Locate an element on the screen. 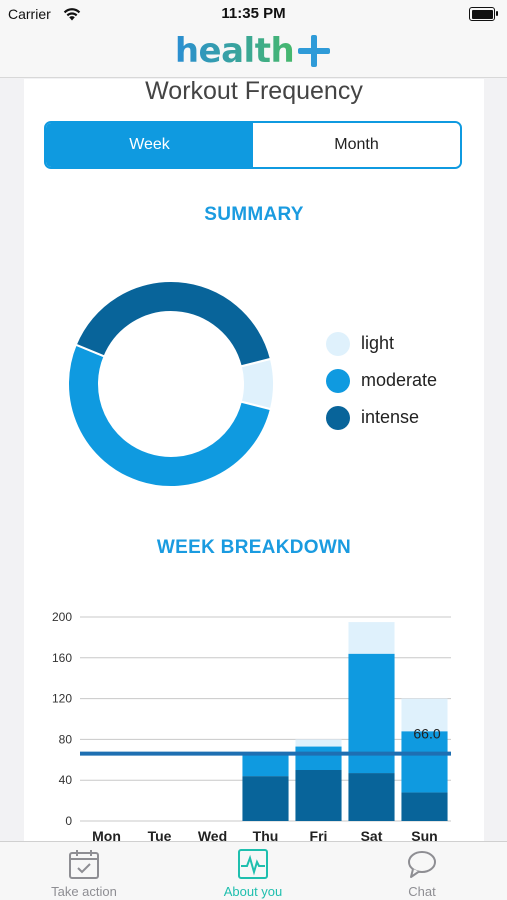  summary-heading: SUMMARY is located at coordinates (254, 214).